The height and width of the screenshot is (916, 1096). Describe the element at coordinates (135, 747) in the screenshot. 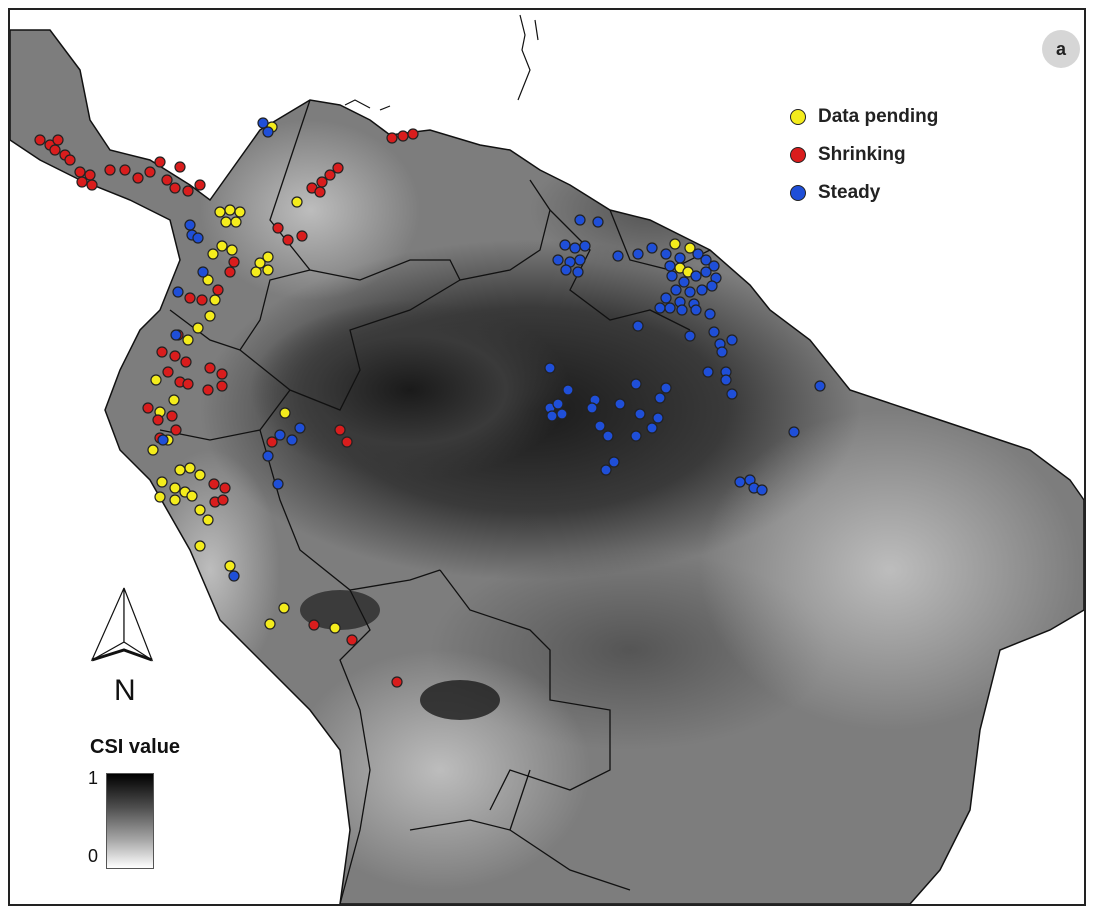

I see `colorbar-title: CSI value` at that location.